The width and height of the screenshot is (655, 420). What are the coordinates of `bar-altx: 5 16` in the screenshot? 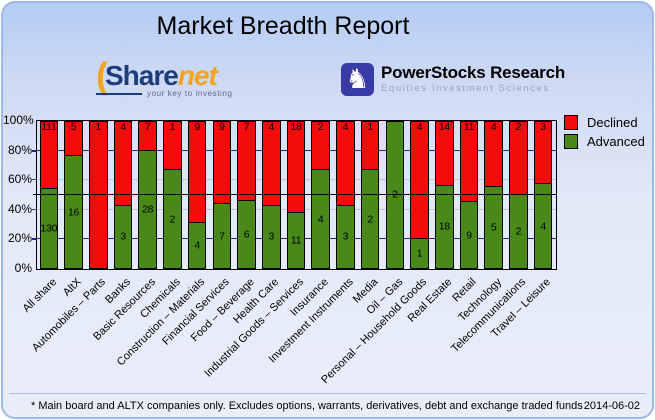 It's located at (73, 195).